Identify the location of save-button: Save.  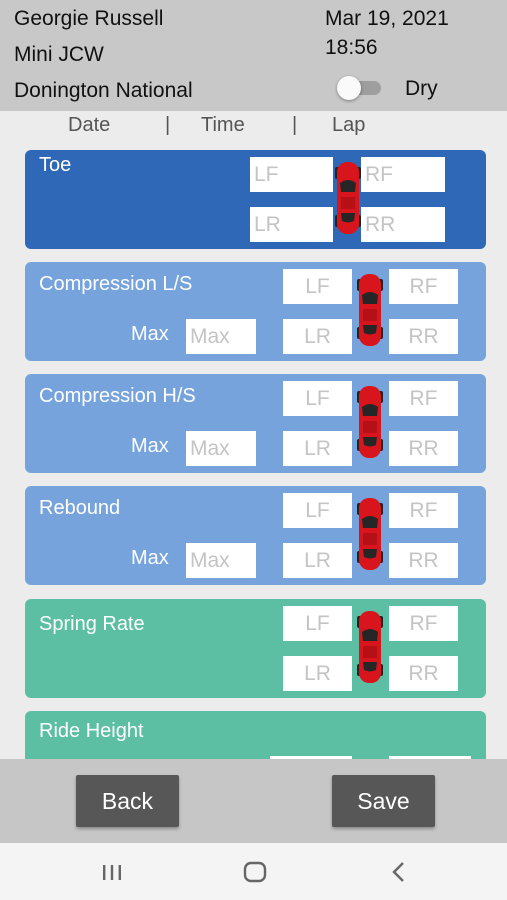
(383, 801).